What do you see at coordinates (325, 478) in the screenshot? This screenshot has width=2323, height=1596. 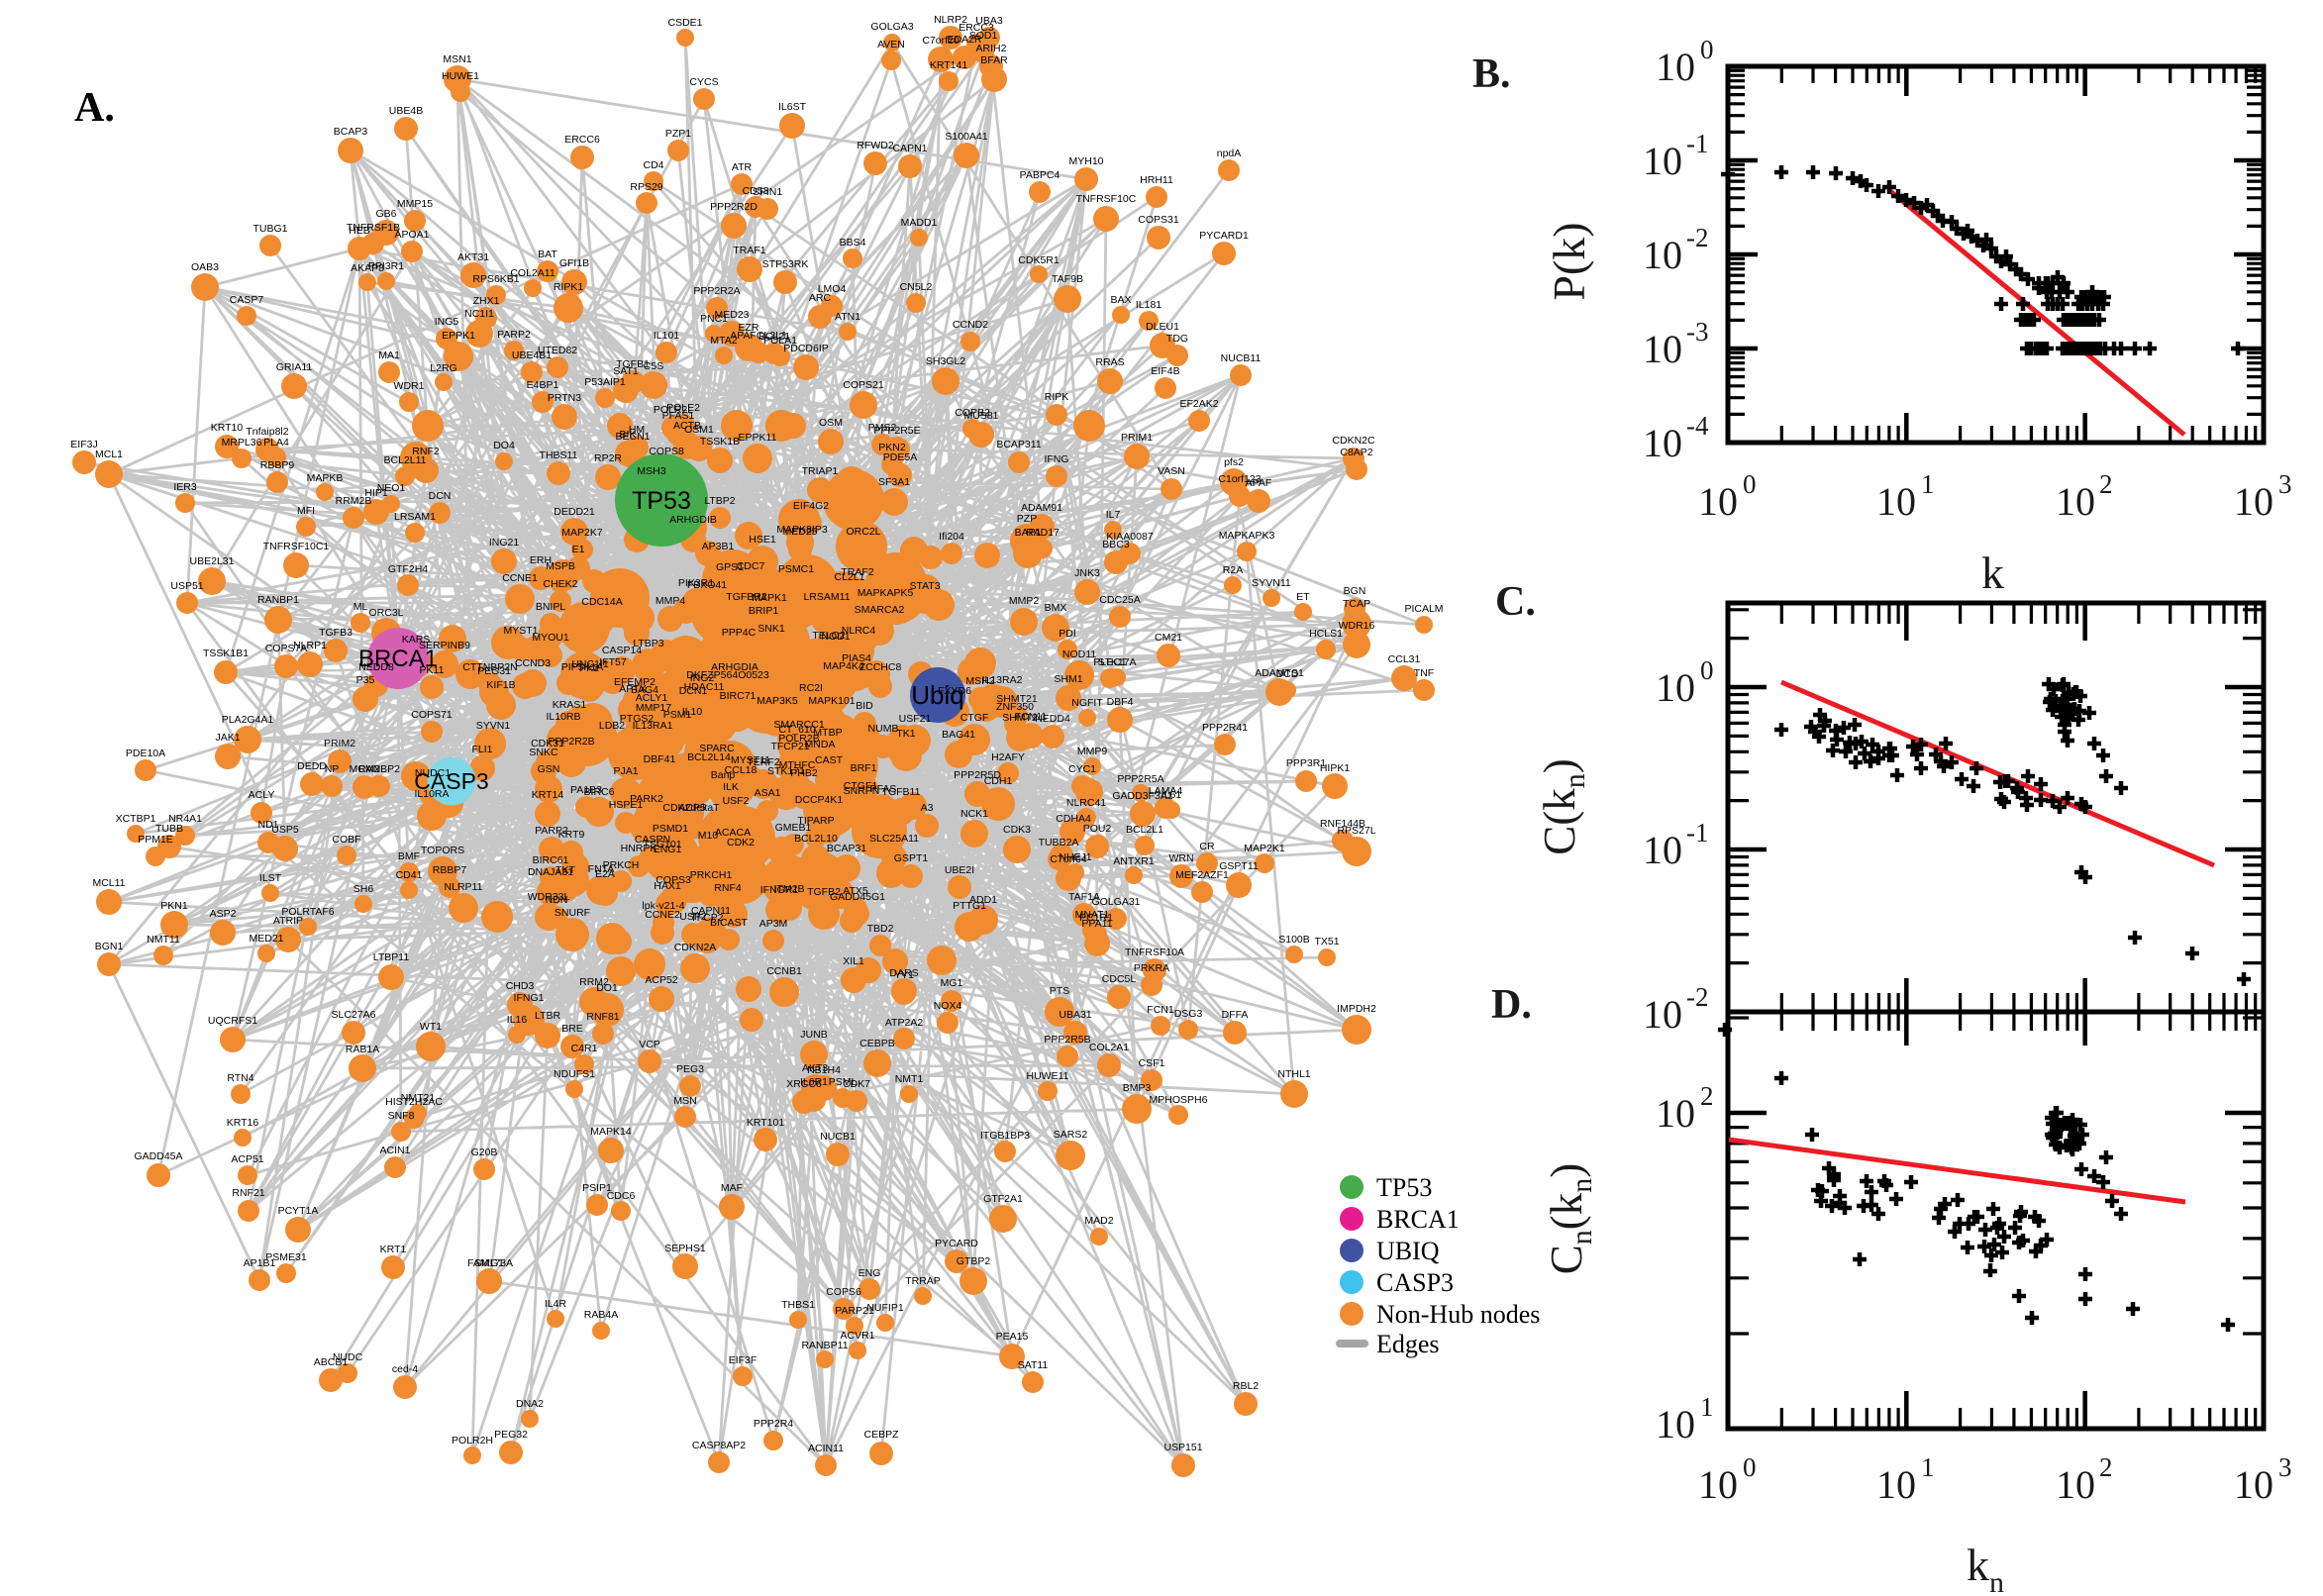 I see `svg-text: MAPKB` at bounding box center [325, 478].